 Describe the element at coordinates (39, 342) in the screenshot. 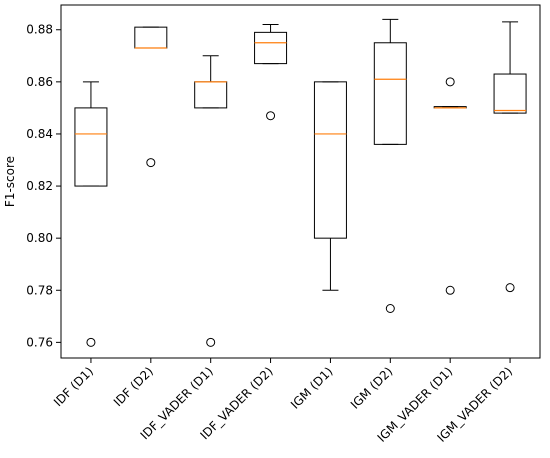

I see `y-tick-label: 0.76` at that location.